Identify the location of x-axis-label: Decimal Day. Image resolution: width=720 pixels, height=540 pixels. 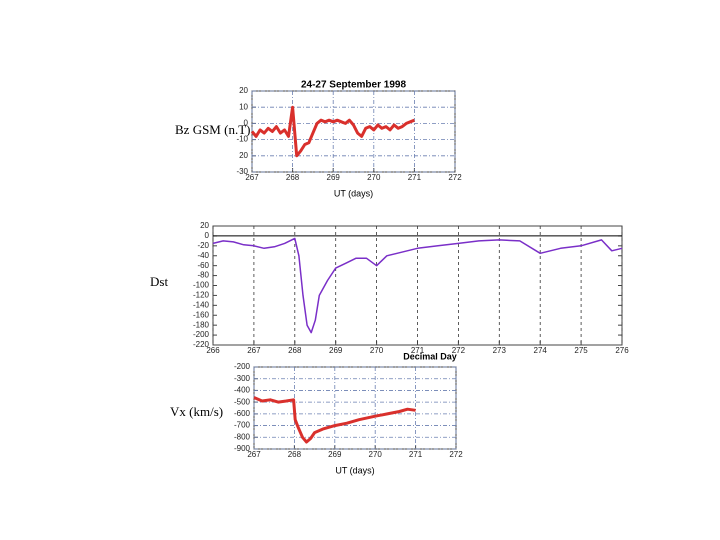
(430, 356).